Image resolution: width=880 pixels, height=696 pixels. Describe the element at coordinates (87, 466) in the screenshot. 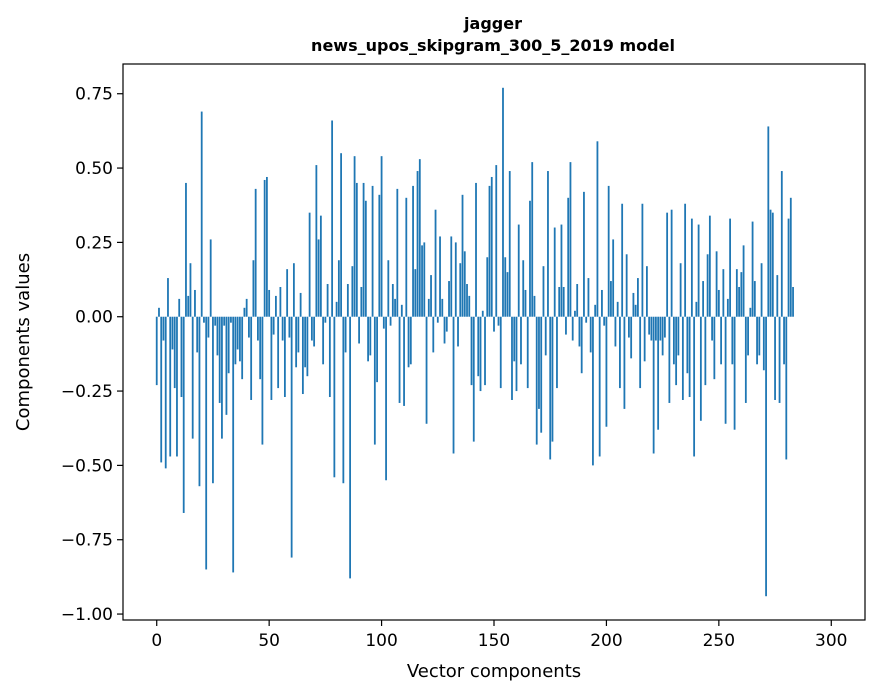

I see `y-tick-label: −0.50` at that location.